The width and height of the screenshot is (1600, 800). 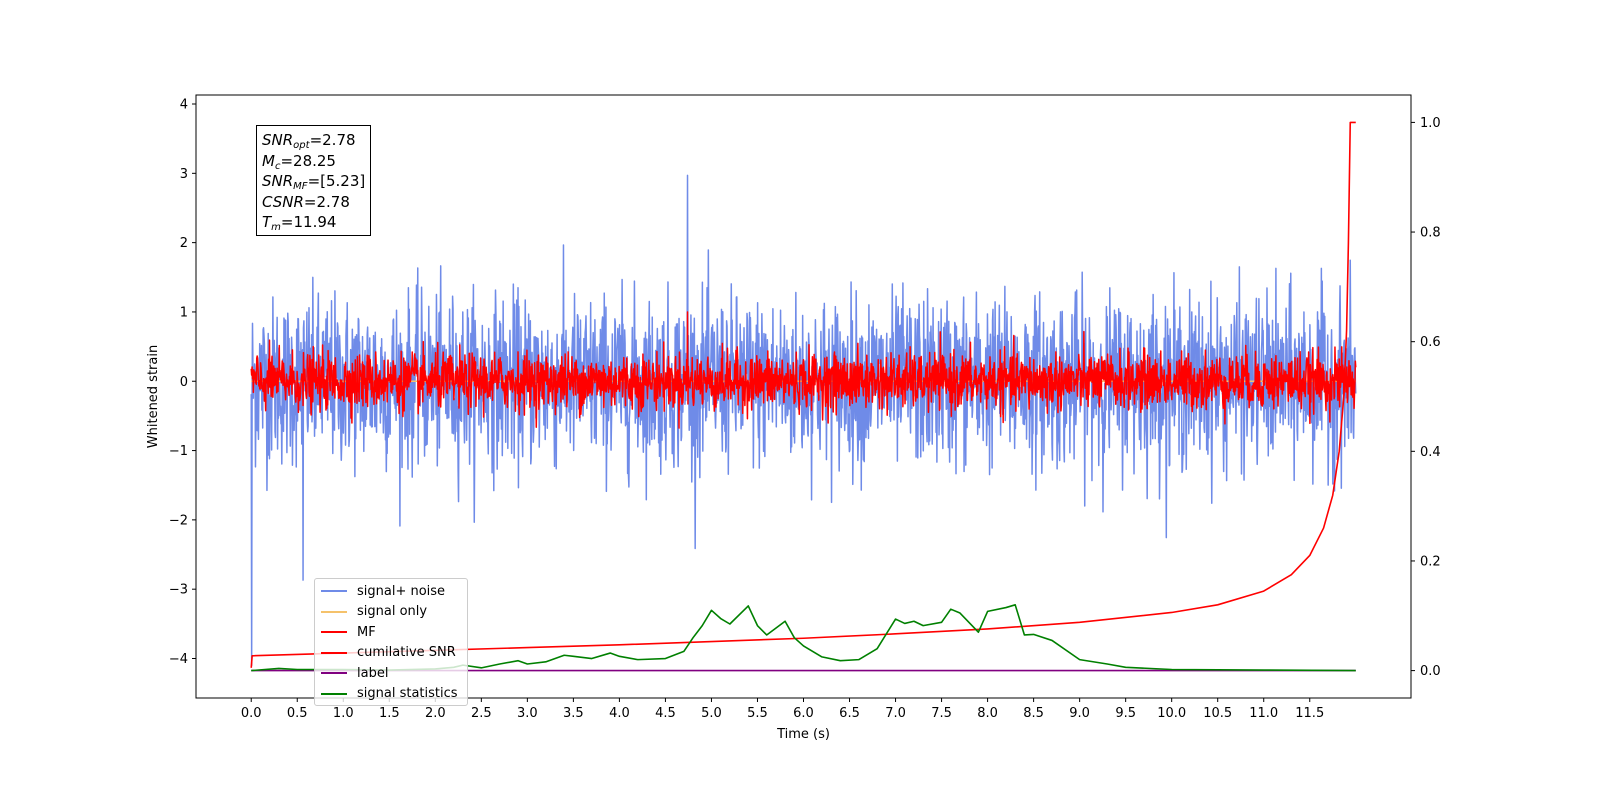 I want to click on y-right-tick-label: 0.6, so click(x=1430, y=342).